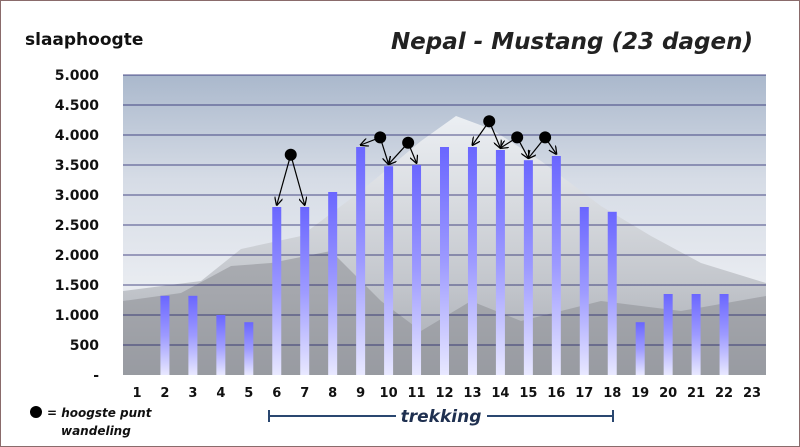 The height and width of the screenshot is (447, 800). I want to click on trekking-bracket: trekking, so click(441, 417).